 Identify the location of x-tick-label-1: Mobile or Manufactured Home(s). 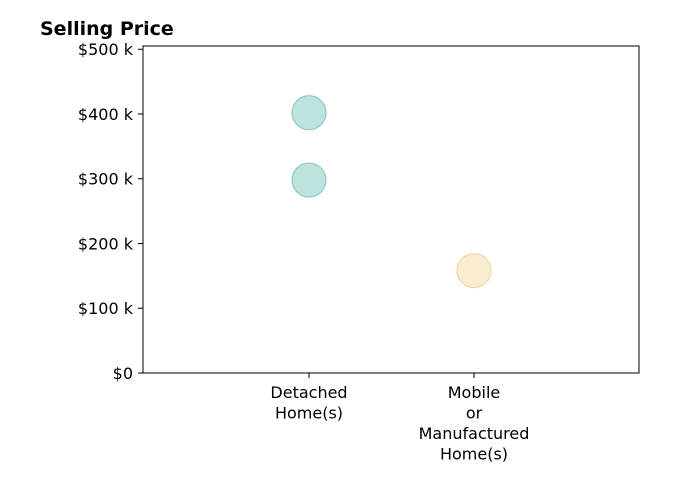
(474, 423).